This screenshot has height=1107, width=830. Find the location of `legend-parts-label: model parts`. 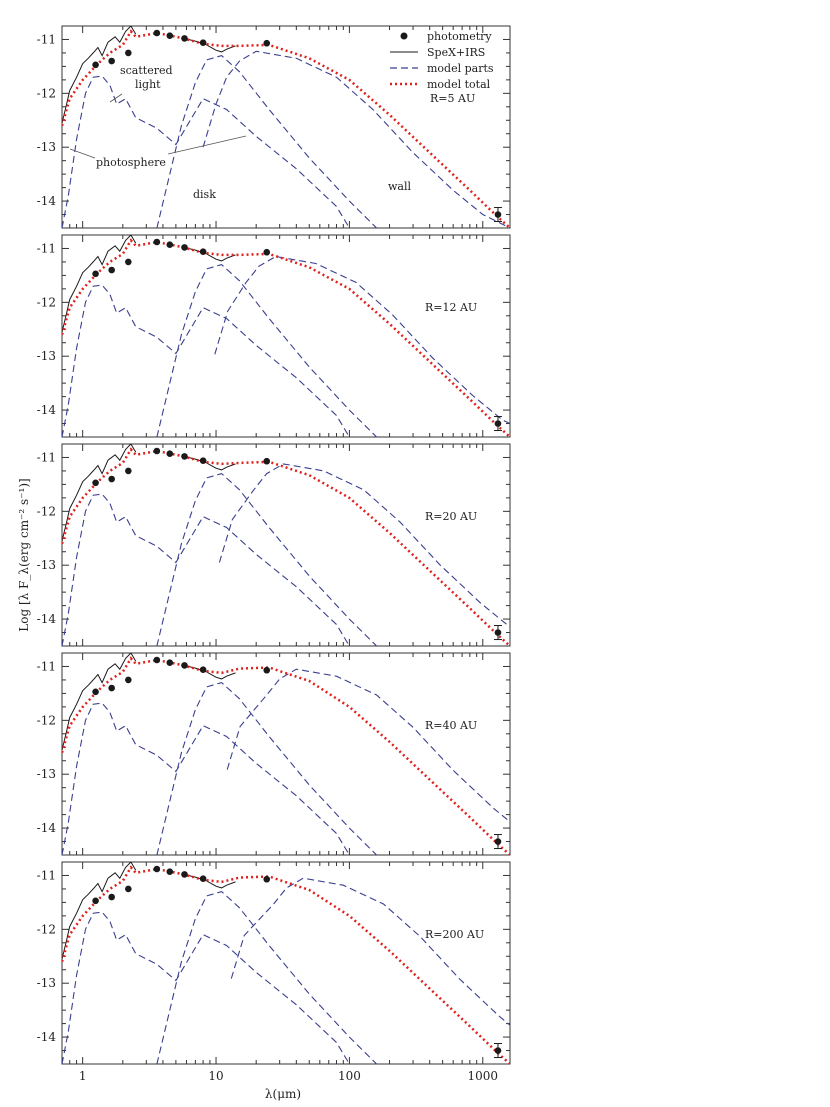

legend-parts-label: model parts is located at coordinates (460, 68).